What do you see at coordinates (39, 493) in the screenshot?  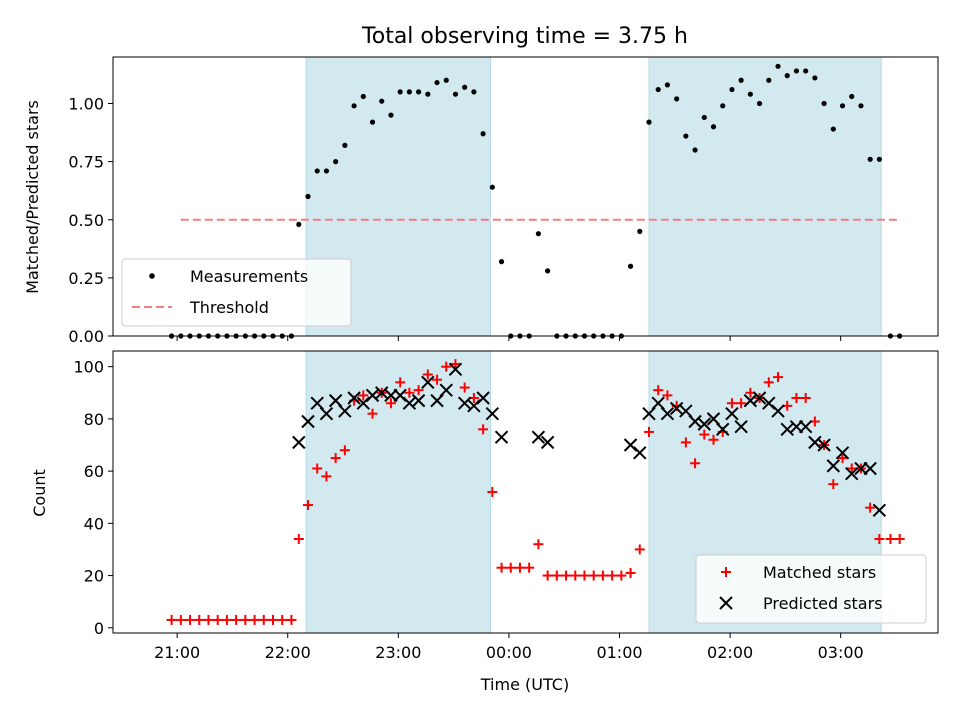 I see `bottom-y-axis-label: Count` at bounding box center [39, 493].